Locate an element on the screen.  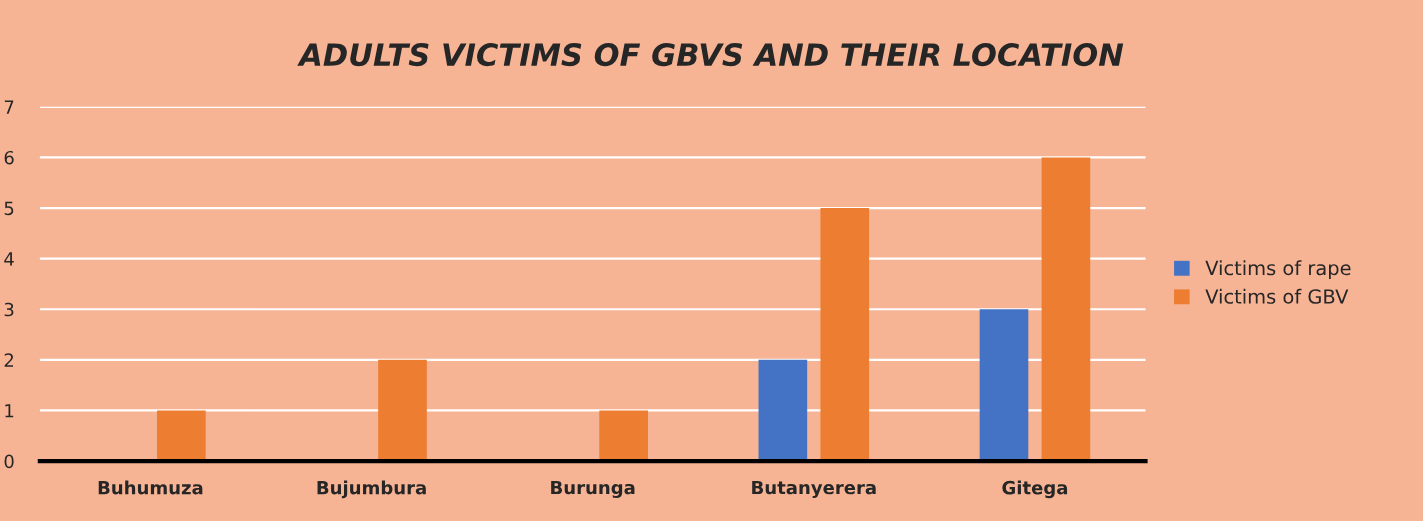
y-tick-label: 0 is located at coordinates (9, 461).